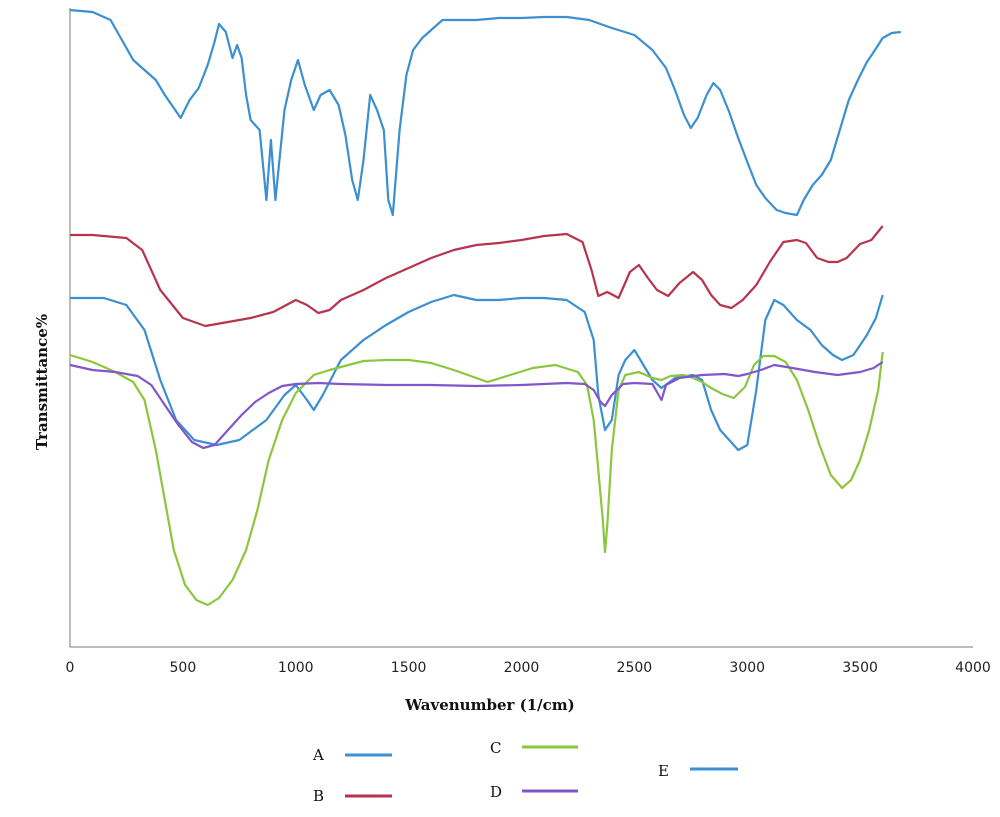 The image size is (1000, 817). I want to click on x-tick-label-0: 0, so click(70, 668).